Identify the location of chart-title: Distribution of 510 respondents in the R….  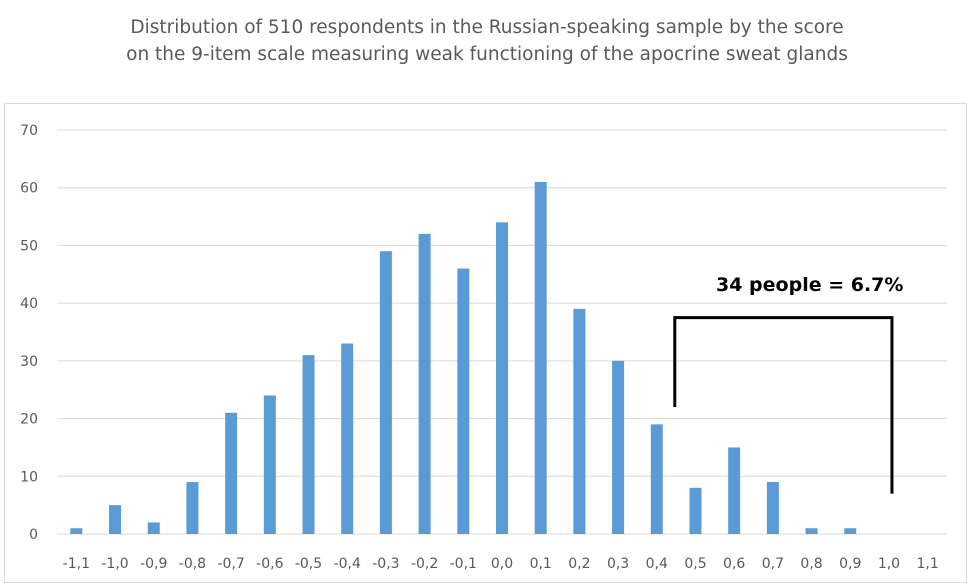
(487, 41).